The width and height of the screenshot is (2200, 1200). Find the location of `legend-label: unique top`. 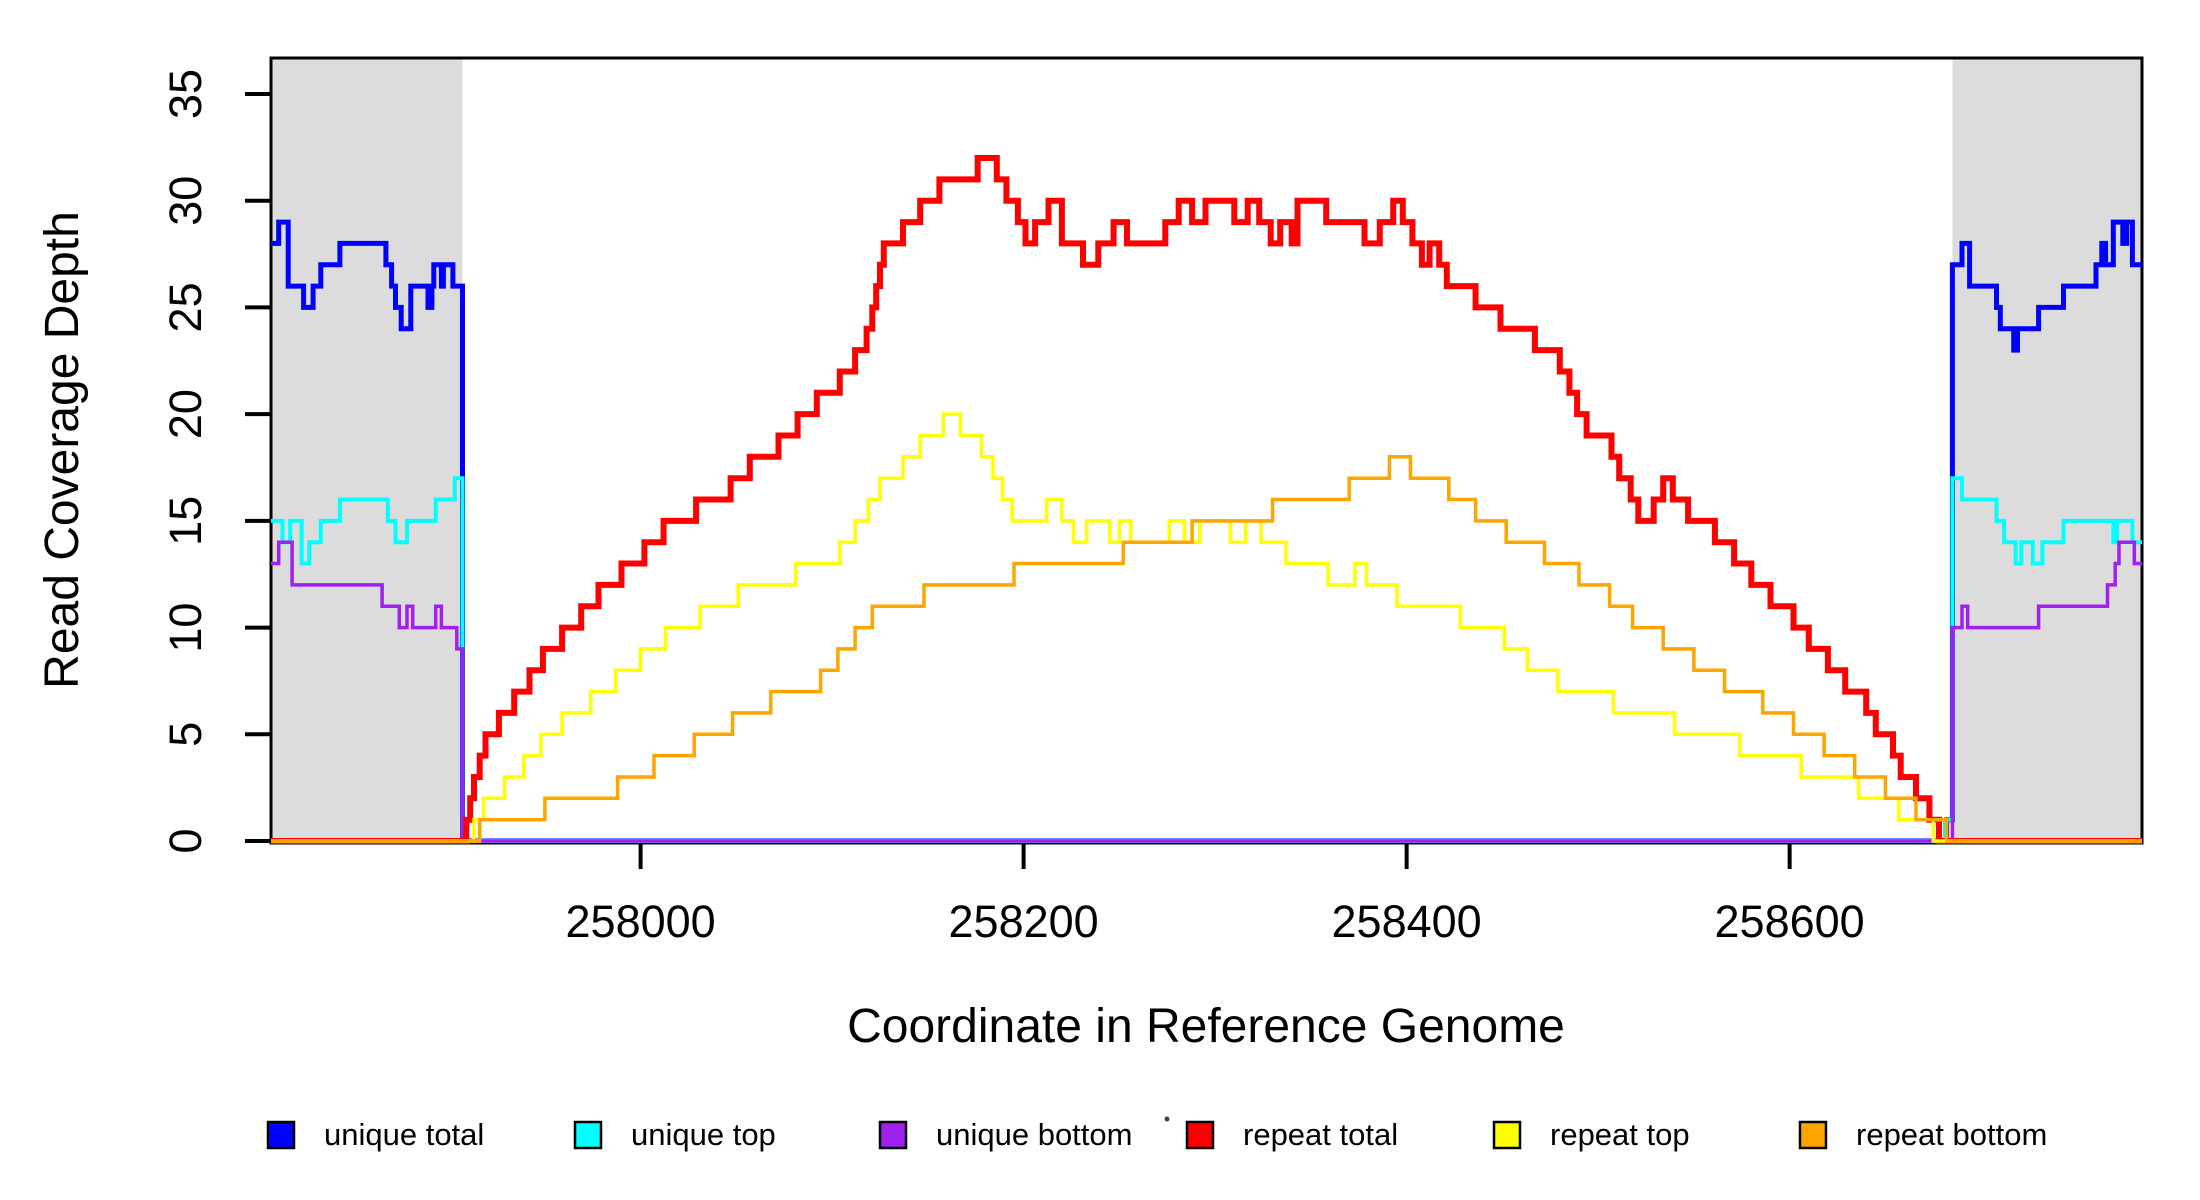

legend-label: unique top is located at coordinates (703, 1134).